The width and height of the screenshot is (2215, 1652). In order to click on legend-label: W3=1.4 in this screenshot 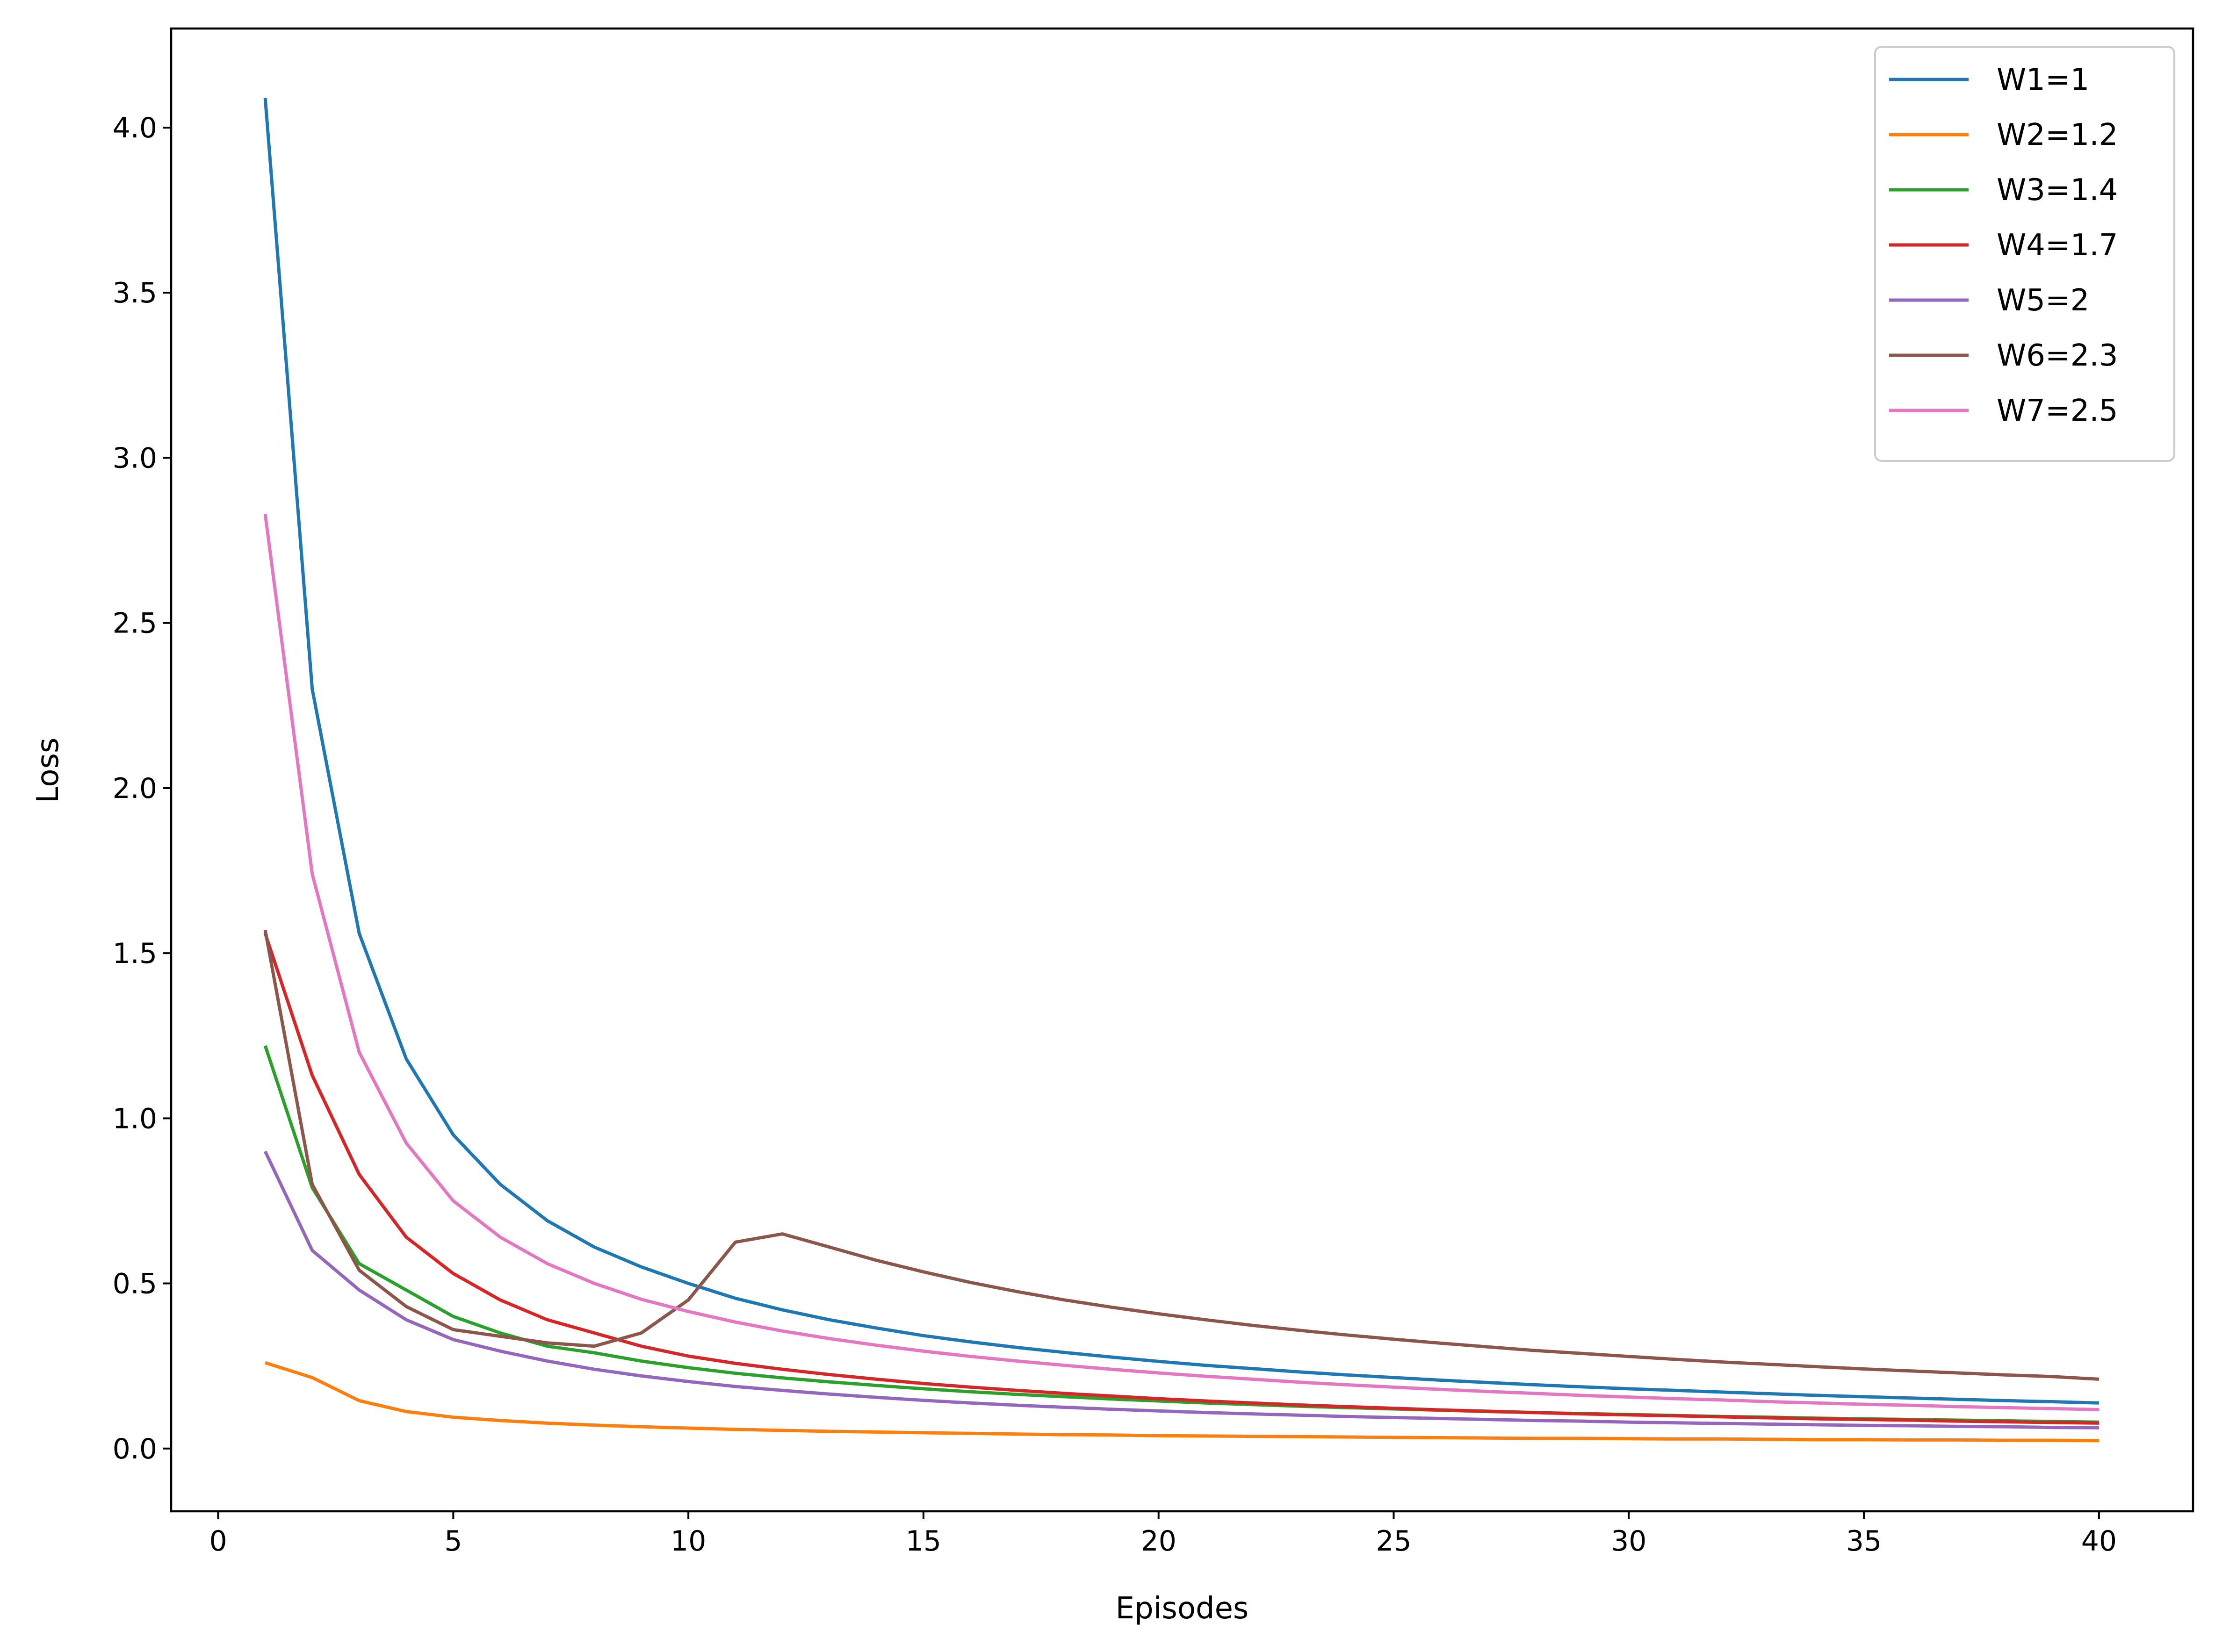, I will do `click(2057, 190)`.